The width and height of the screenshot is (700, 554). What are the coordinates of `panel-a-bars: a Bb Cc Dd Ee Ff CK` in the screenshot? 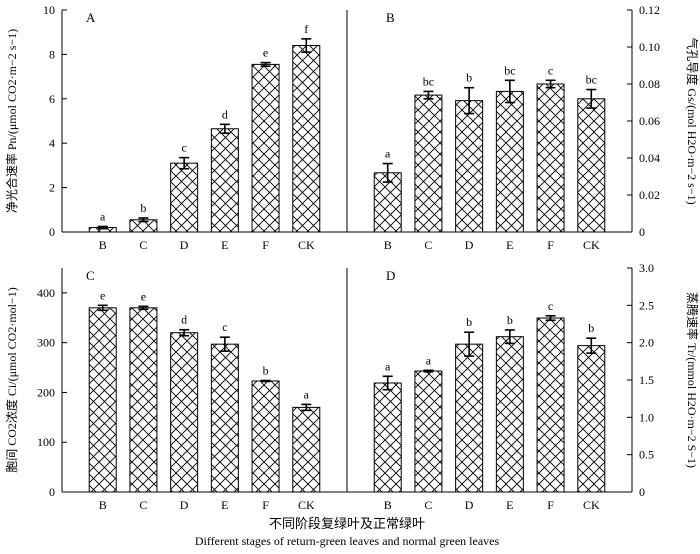 It's located at (204, 137).